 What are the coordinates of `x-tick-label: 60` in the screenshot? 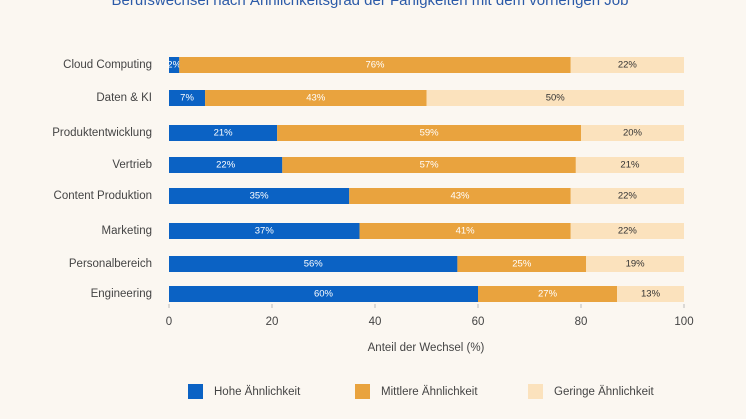 It's located at (478, 322).